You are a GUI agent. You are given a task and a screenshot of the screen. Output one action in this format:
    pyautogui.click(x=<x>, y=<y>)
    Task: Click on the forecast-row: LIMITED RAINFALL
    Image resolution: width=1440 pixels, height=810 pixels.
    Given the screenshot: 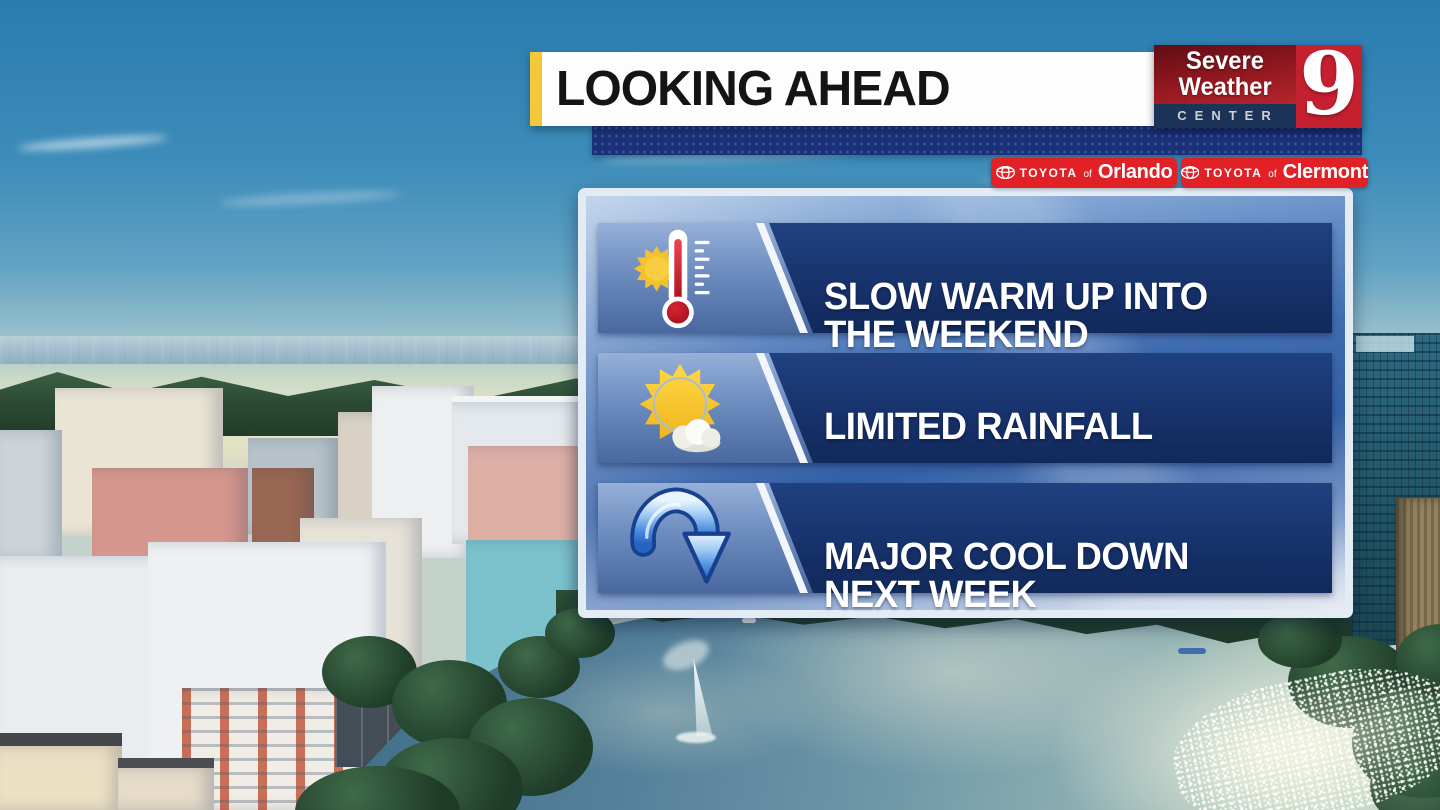 What is the action you would take?
    pyautogui.click(x=965, y=408)
    